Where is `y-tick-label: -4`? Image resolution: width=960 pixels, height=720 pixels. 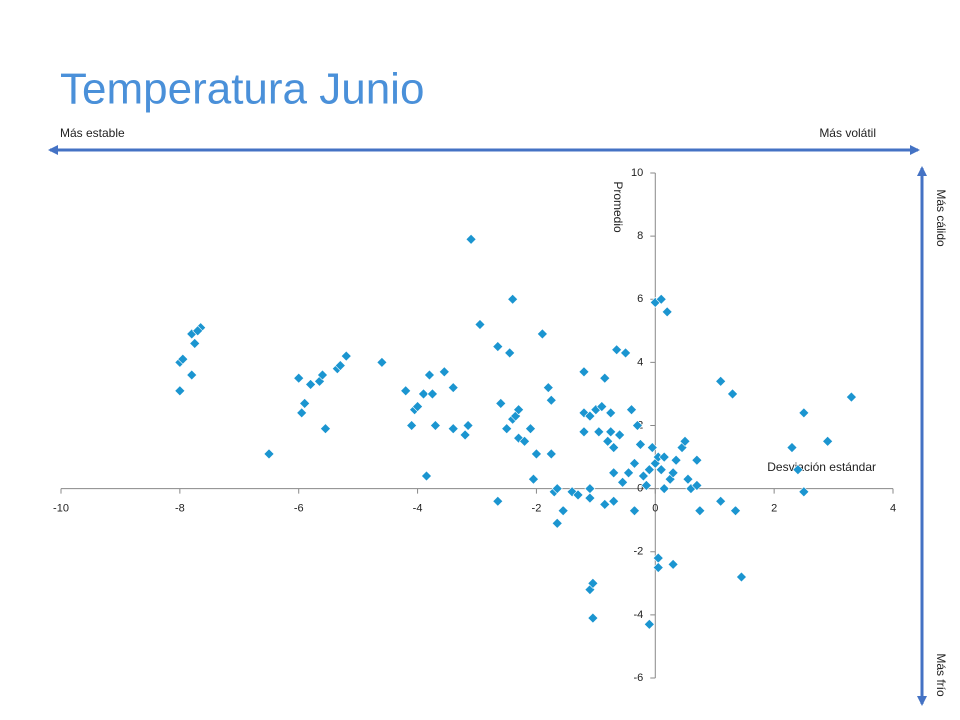
y-tick-label: -4 is located at coordinates (639, 615).